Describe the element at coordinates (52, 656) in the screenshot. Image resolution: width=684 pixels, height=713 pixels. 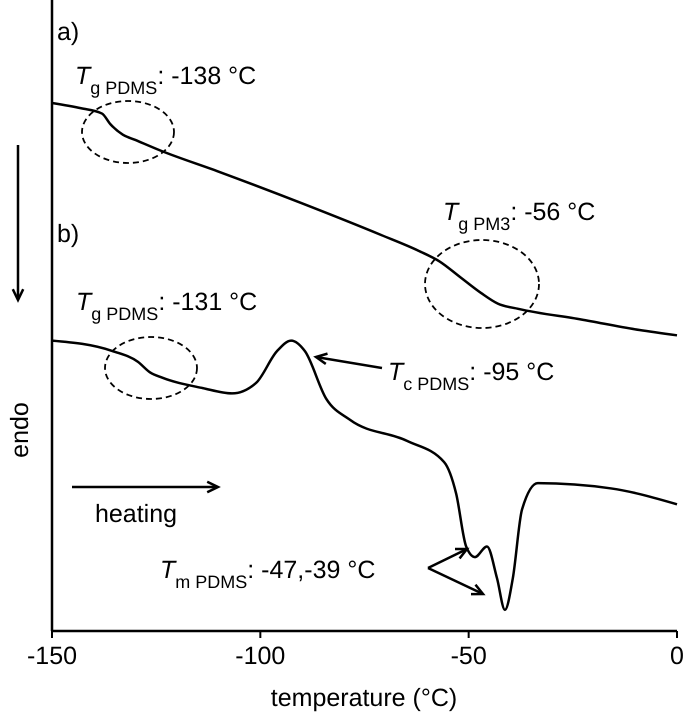
I see `x-tick-label: -150` at that location.